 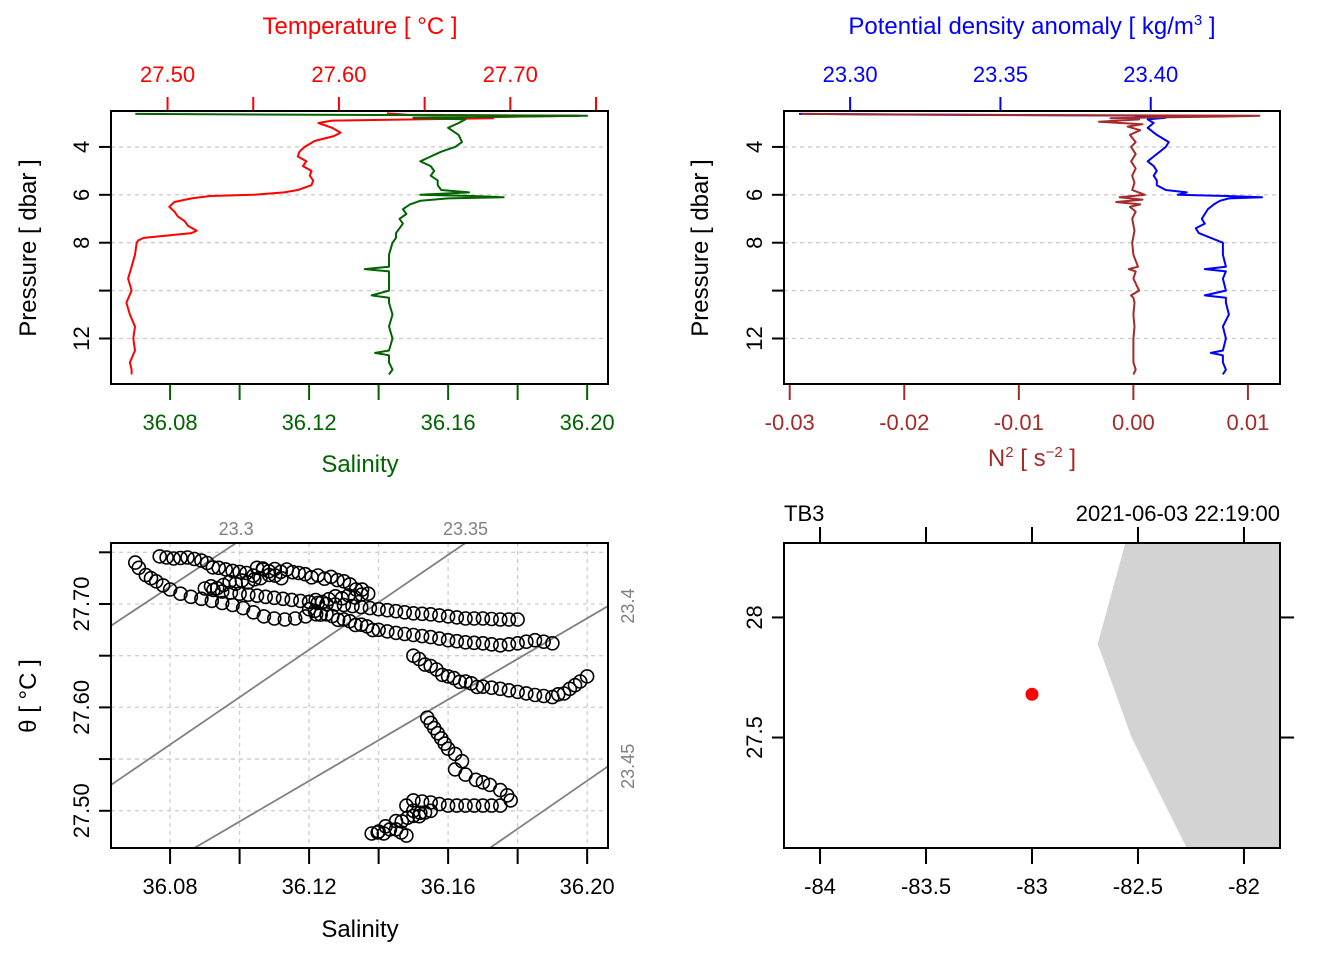 I want to click on pressure-axis-title: Pressure [ dbar ], so click(x=700, y=247).